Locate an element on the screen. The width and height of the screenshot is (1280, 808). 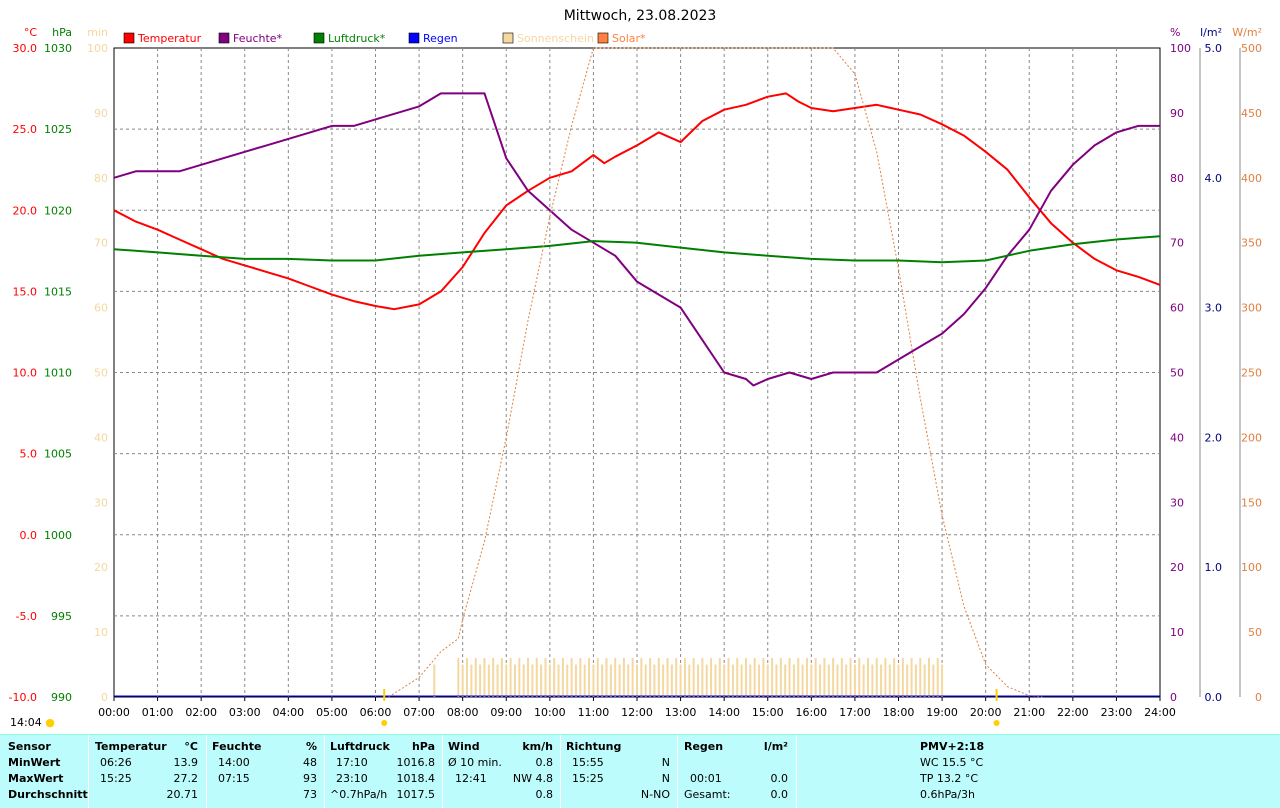
temp-header: Temperatur is located at coordinates (131, 746).